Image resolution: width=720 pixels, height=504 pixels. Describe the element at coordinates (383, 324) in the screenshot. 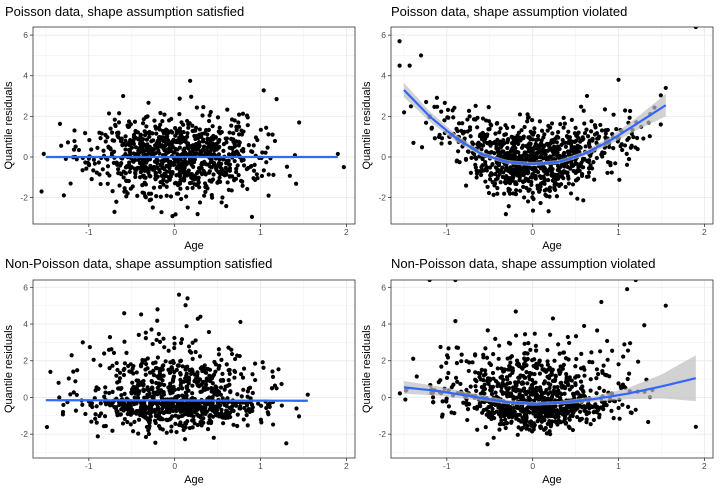

I see `y-tick-label: 4` at that location.